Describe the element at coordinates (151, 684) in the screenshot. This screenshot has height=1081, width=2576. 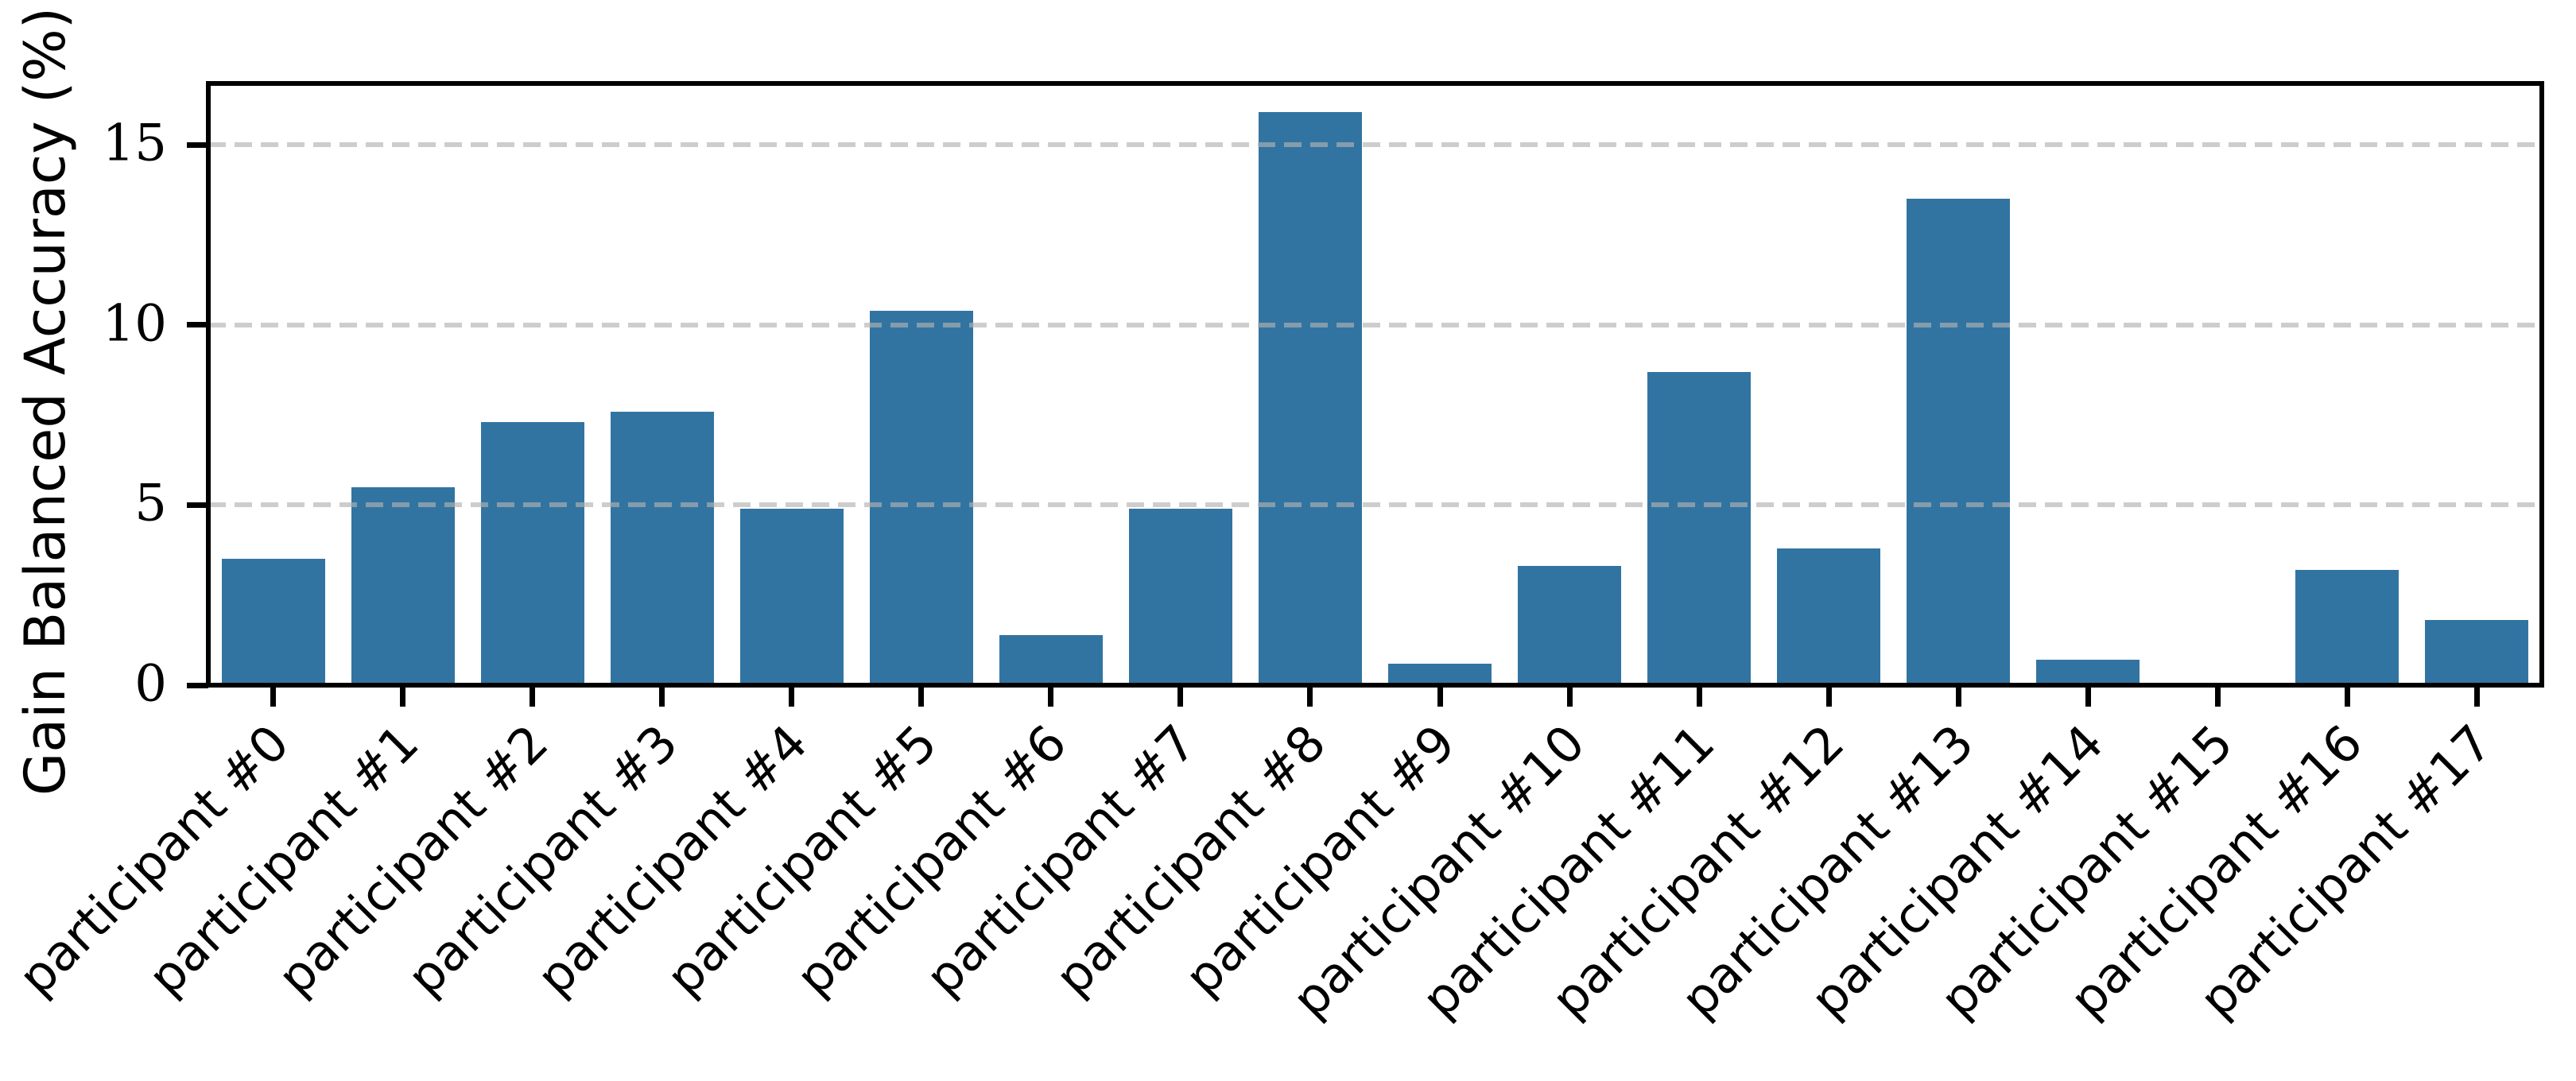
I see `y-tick-label-0: 0` at that location.